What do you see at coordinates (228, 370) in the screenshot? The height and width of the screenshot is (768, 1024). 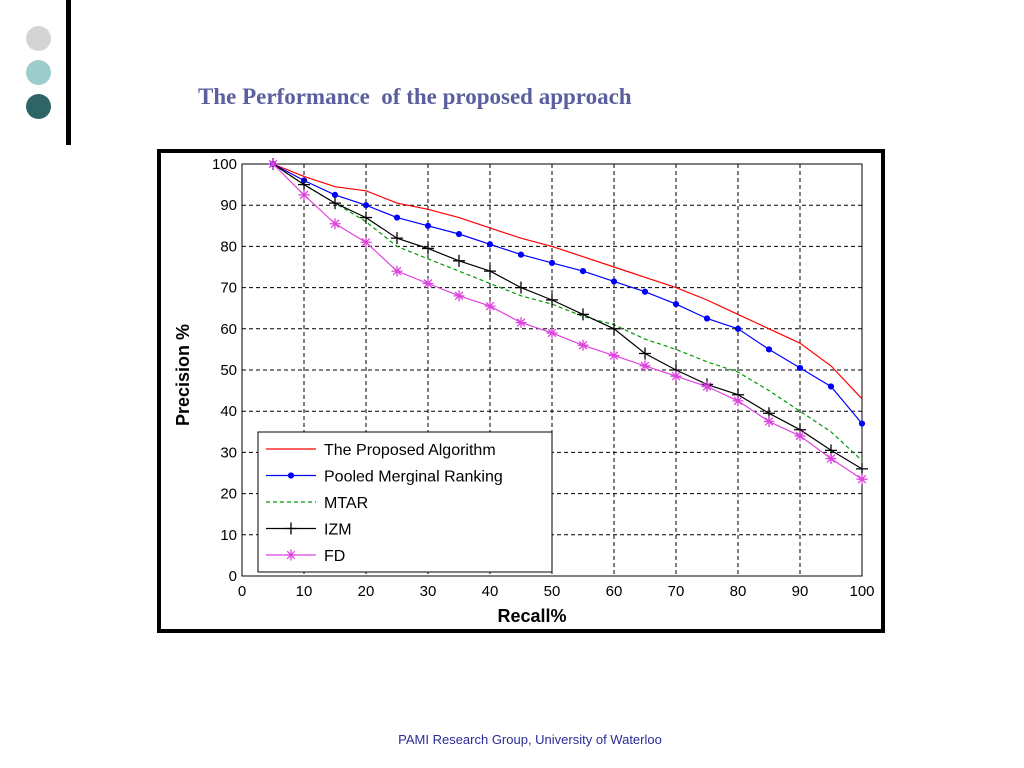 I see `y-tick-label: 50` at bounding box center [228, 370].